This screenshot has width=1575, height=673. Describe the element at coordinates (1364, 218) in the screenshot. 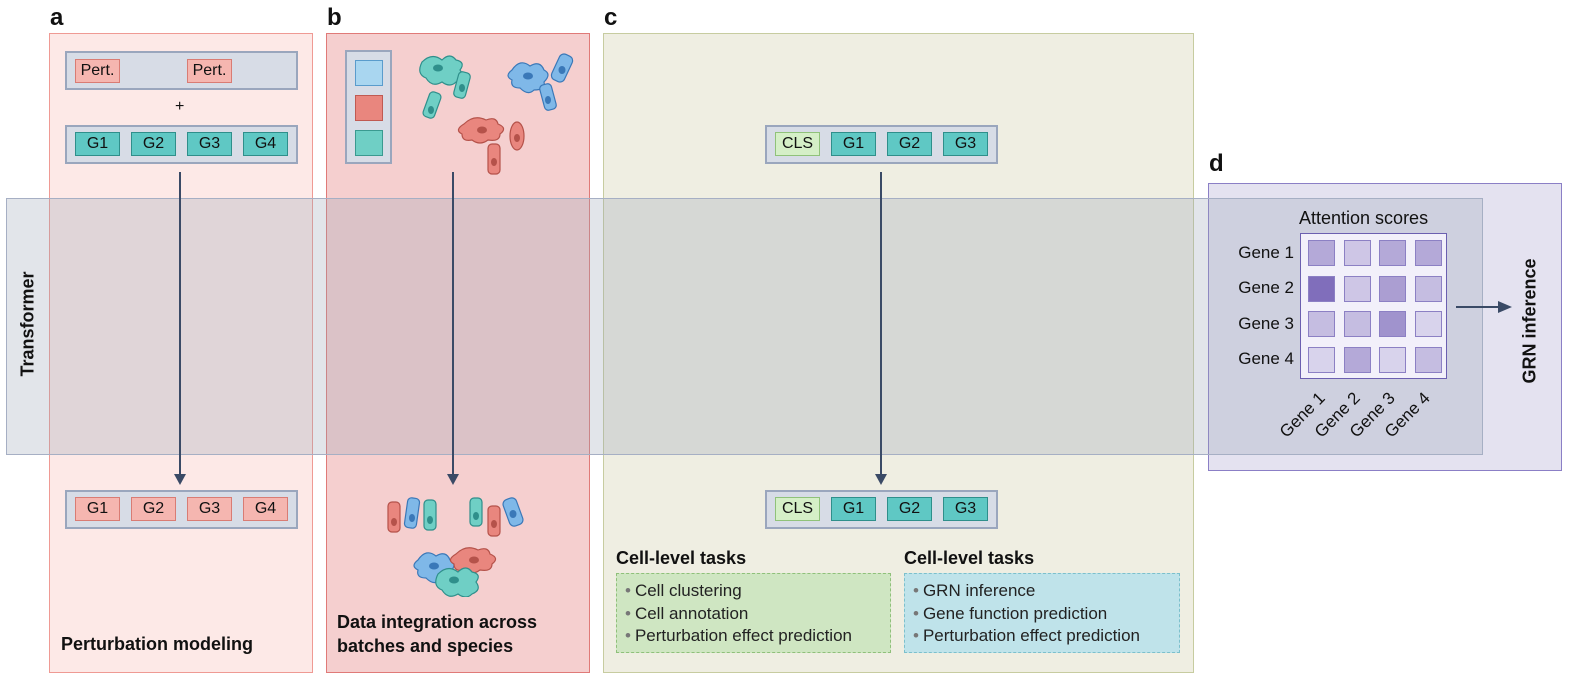

I see `attention-scores-title: Attention scores` at that location.